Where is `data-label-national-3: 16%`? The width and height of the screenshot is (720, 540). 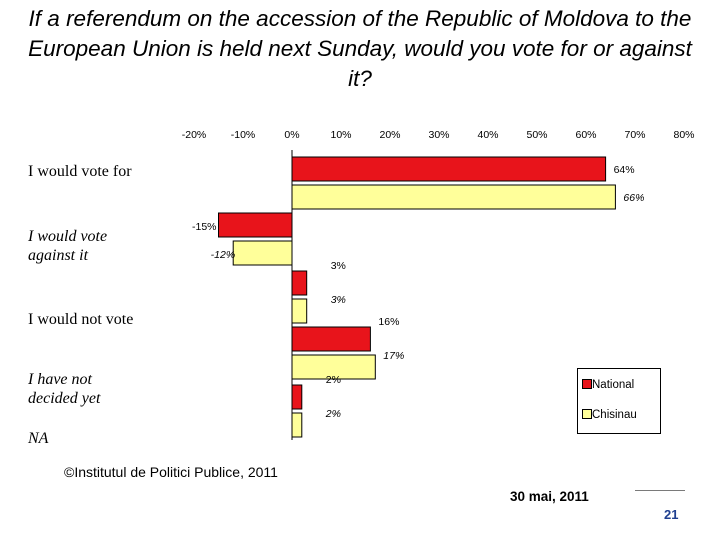 data-label-national-3: 16% is located at coordinates (388, 322).